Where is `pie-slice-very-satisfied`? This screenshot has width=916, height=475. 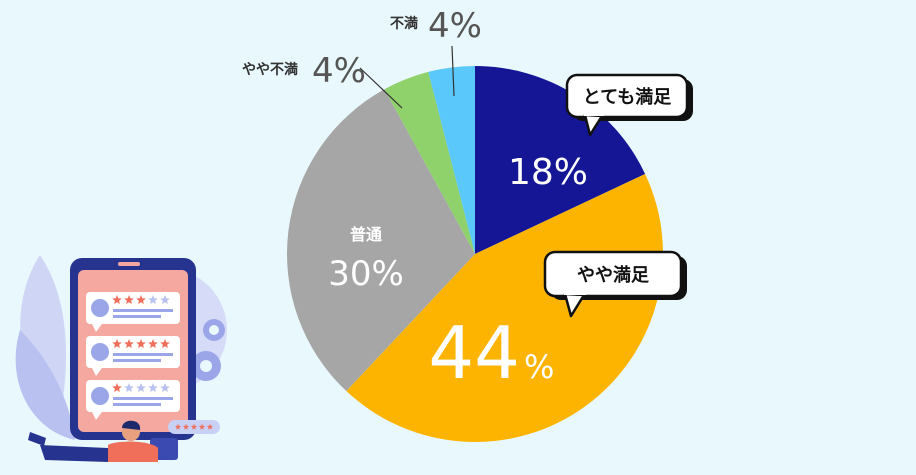
pie-slice-very-satisfied is located at coordinates (560, 160).